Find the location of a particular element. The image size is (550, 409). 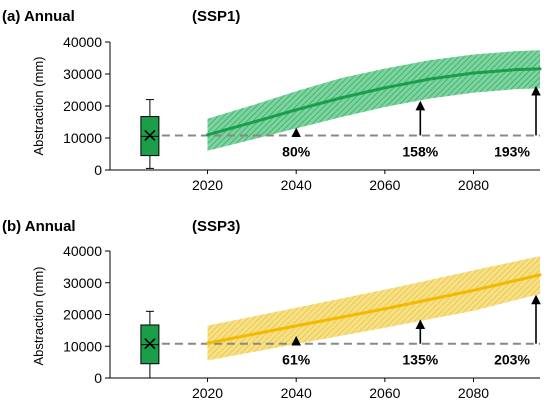

panel-b-label: (b) Annual is located at coordinates (39, 226).